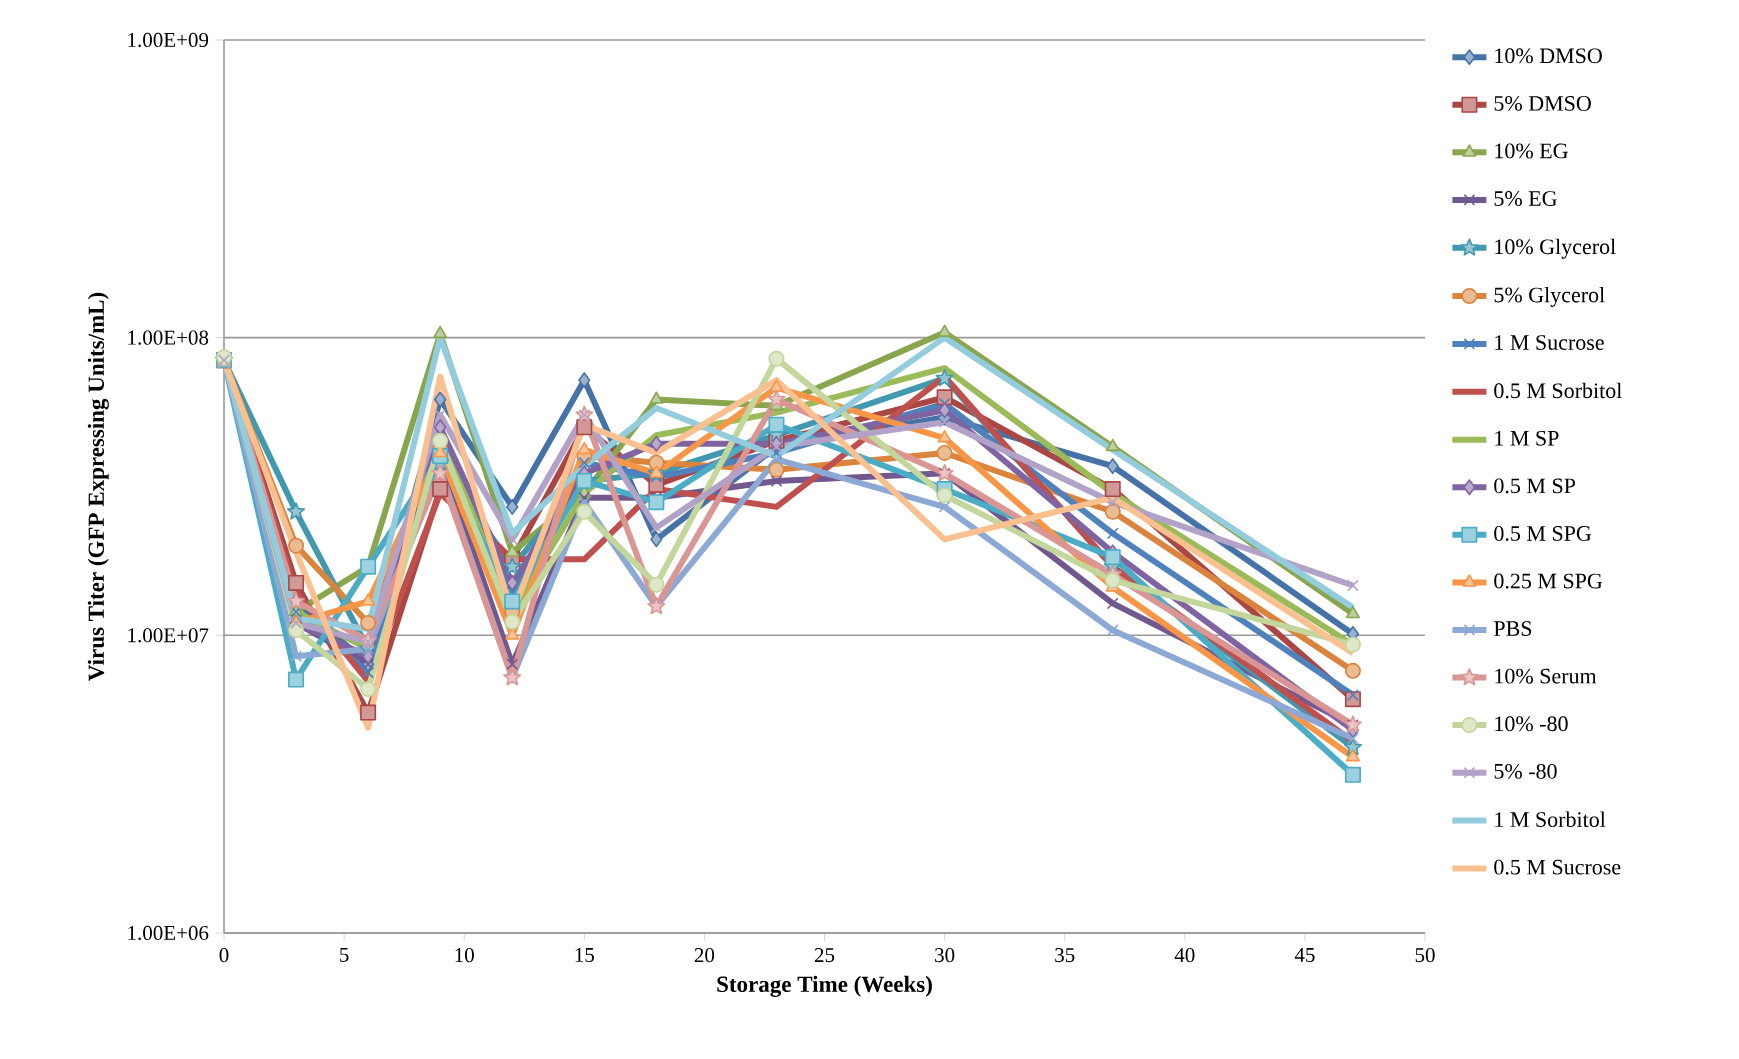 The height and width of the screenshot is (1059, 1739). What do you see at coordinates (945, 955) in the screenshot?
I see `x-tick-label: 30` at bounding box center [945, 955].